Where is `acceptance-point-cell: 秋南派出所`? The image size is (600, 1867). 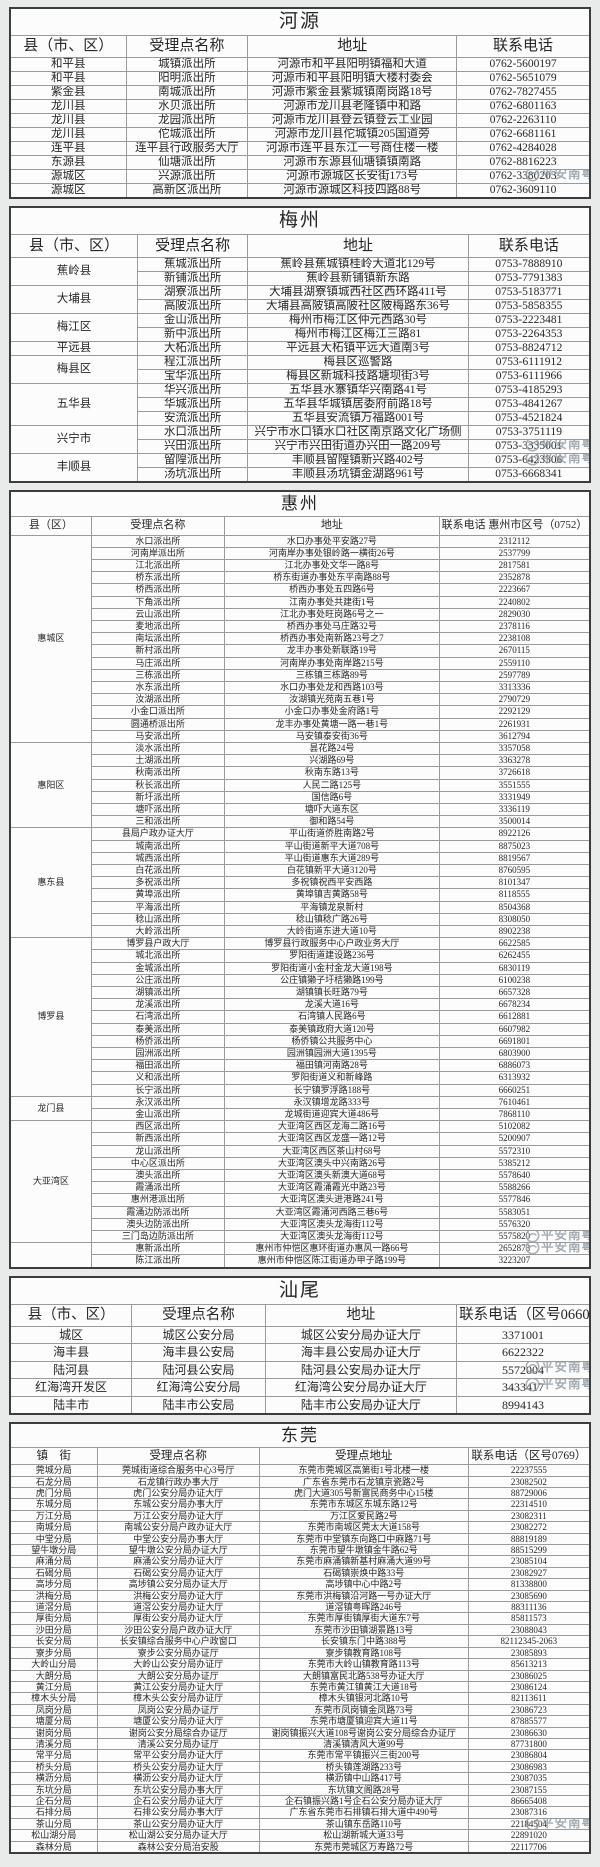 acceptance-point-cell: 秋南派出所 is located at coordinates (158, 773).